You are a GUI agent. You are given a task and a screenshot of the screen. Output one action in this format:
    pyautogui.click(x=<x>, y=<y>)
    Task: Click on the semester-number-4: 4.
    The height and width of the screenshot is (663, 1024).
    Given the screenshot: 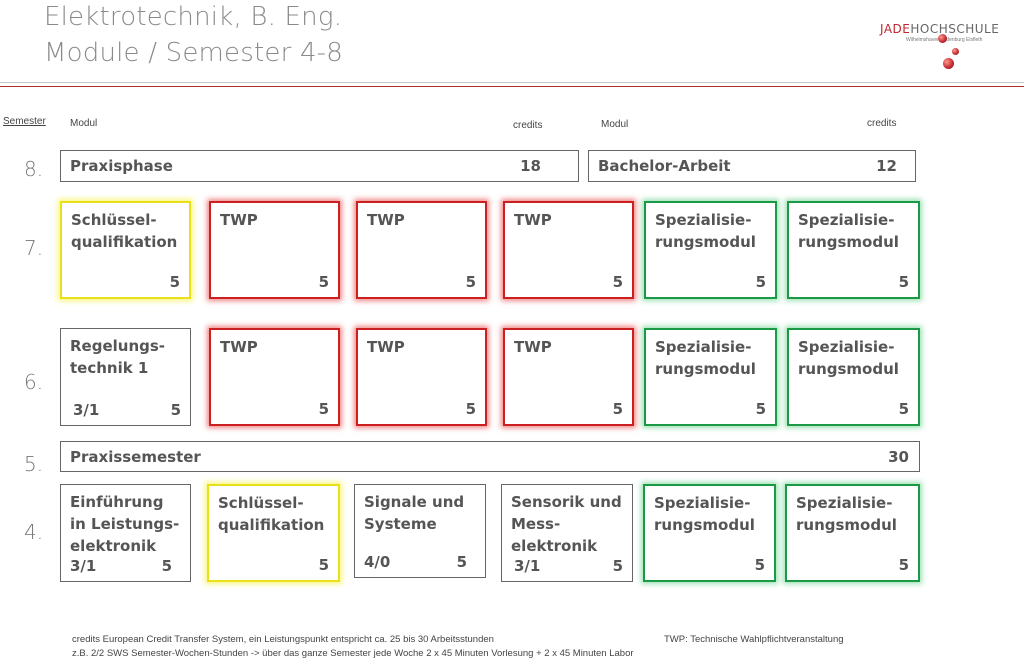 What is the action you would take?
    pyautogui.click(x=34, y=532)
    